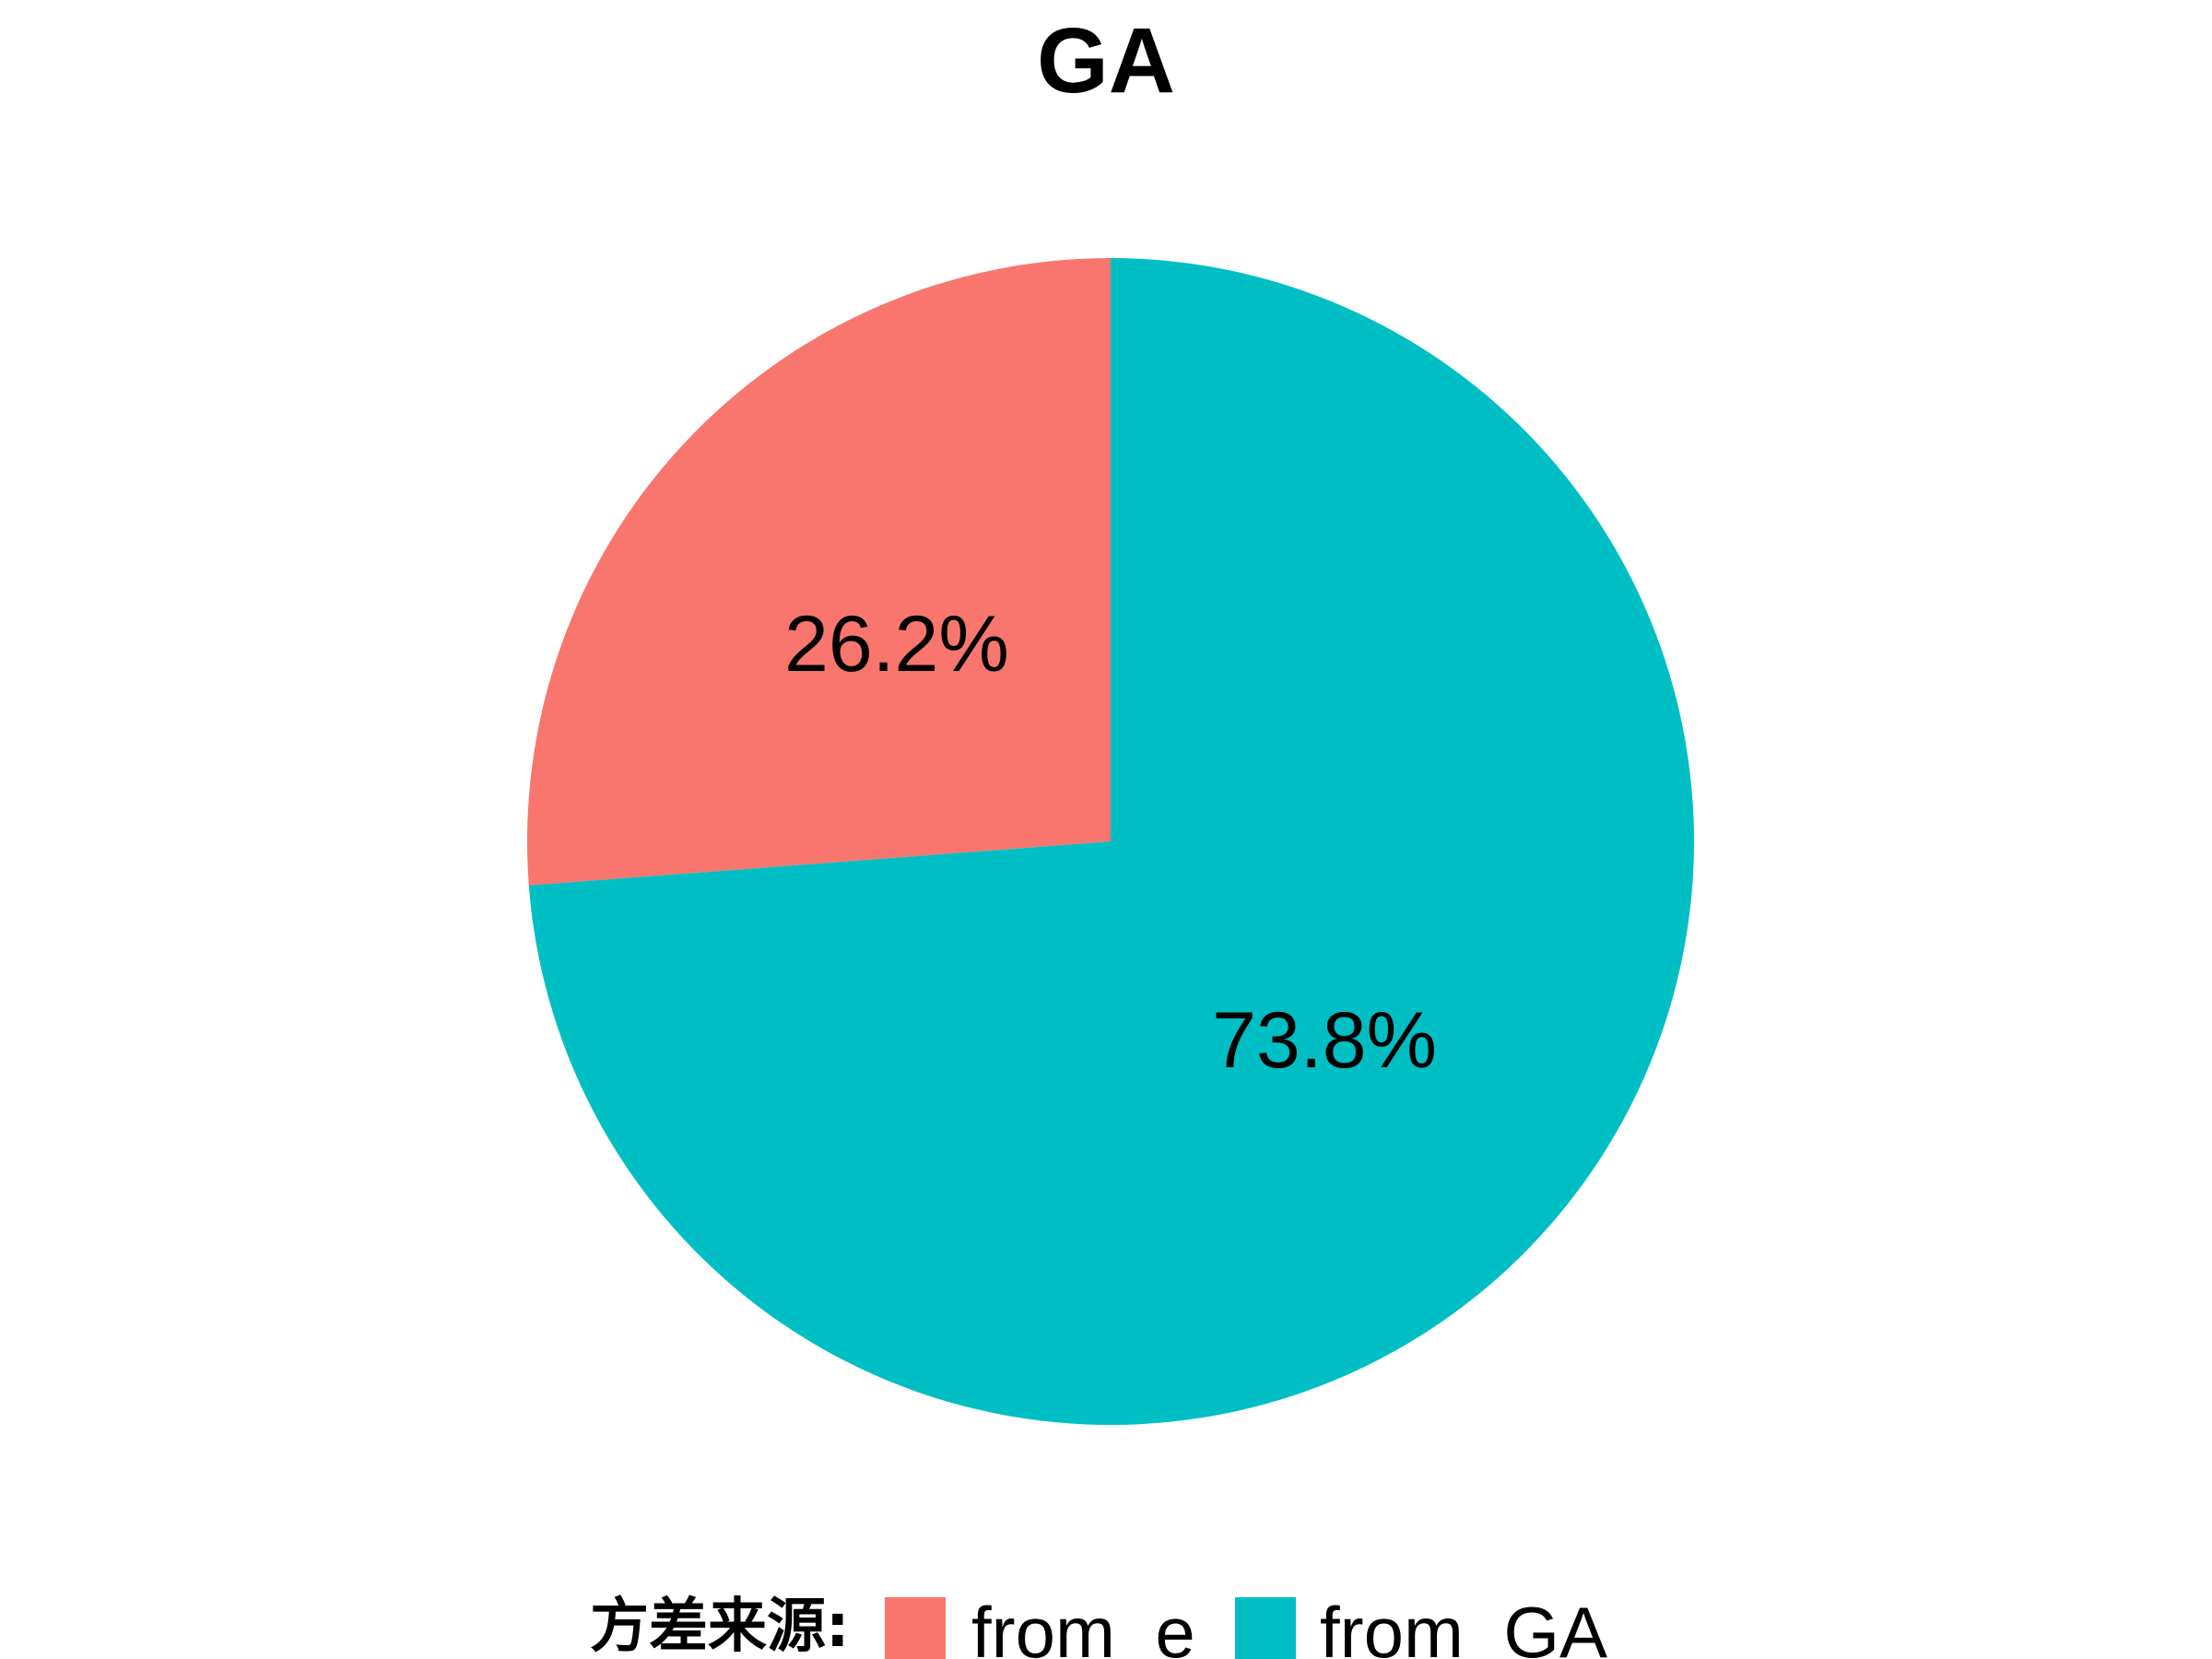  I want to click on legend: 方差来源: from e from GA, so click(1098, 1625).